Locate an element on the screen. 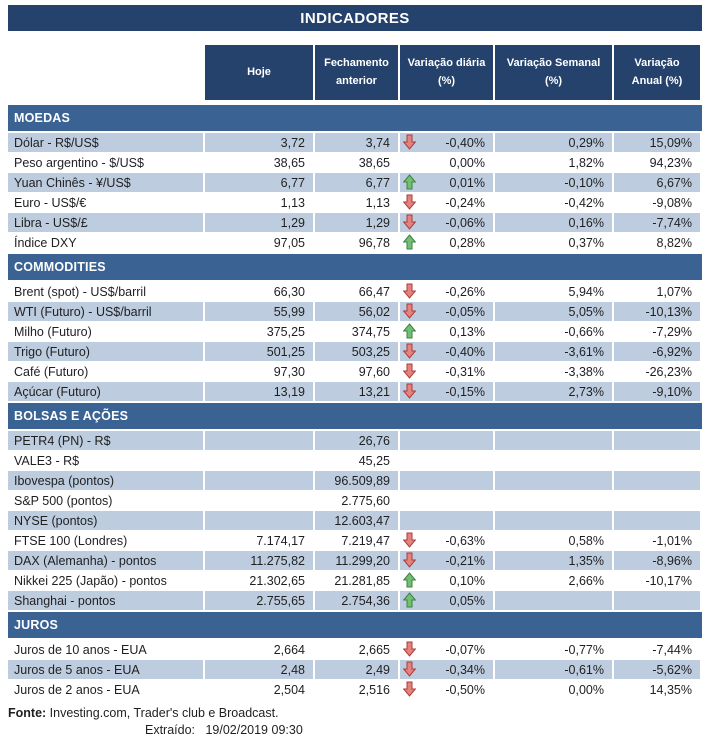 The height and width of the screenshot is (743, 710). cell-variacao-anual: -9,10% is located at coordinates (657, 391).